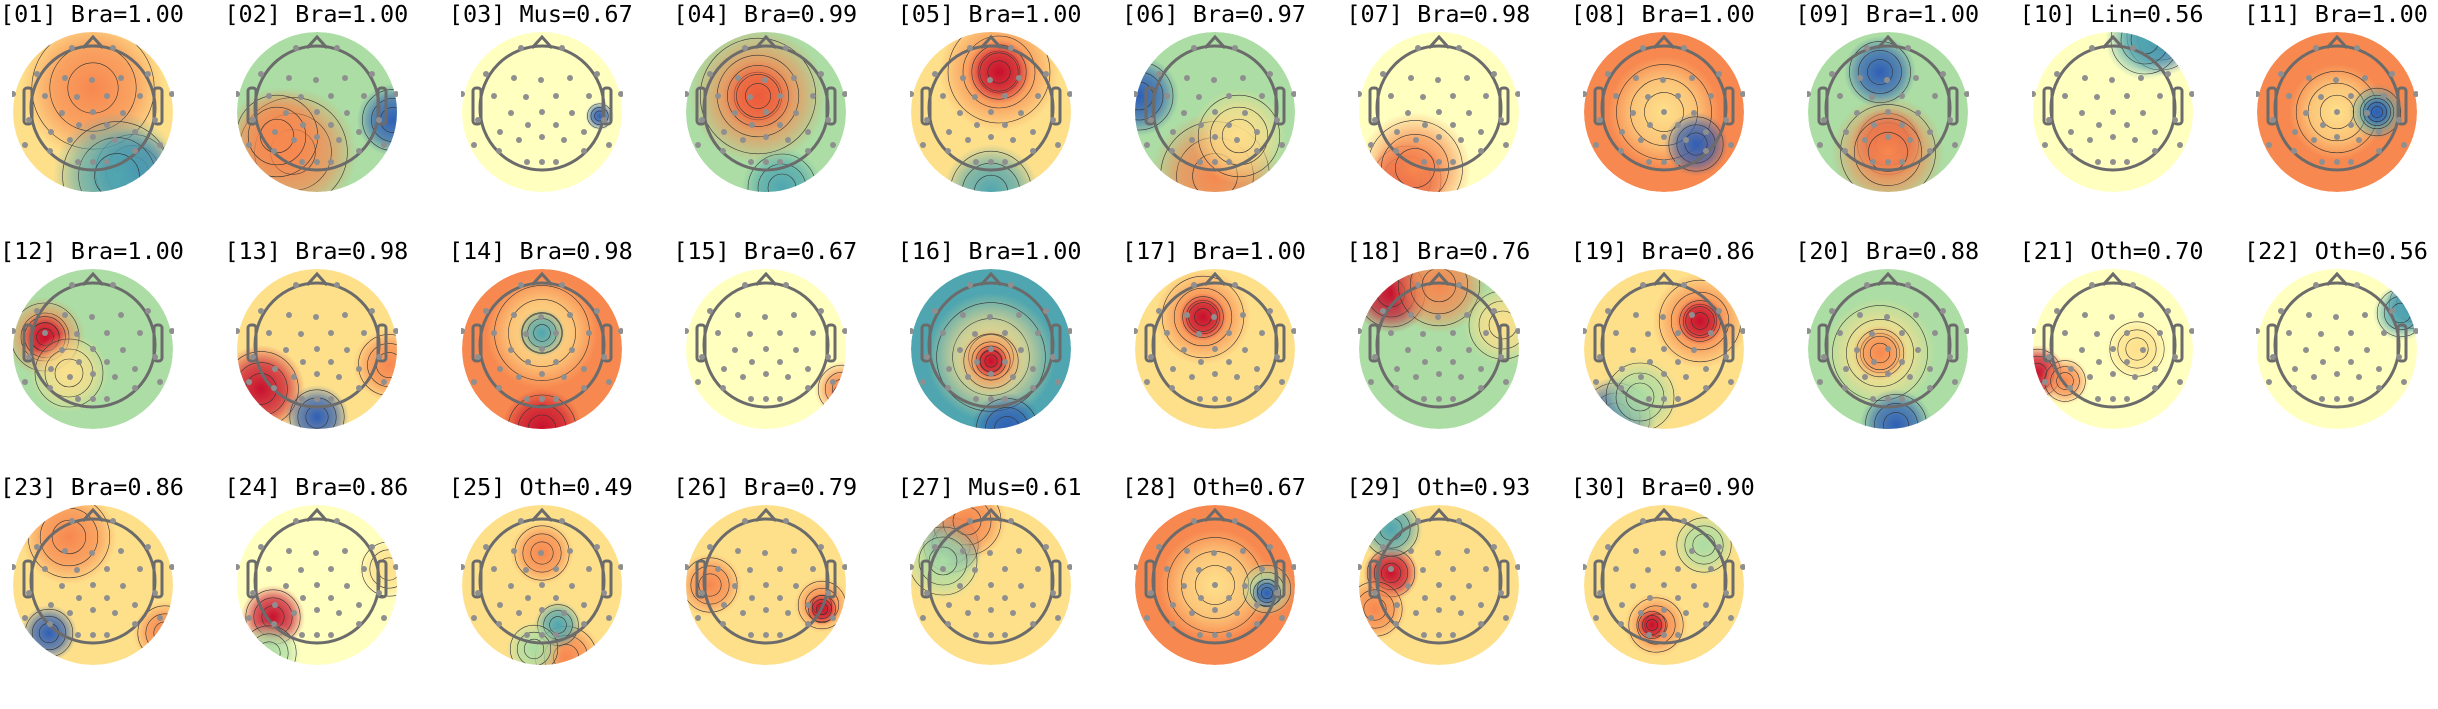  What do you see at coordinates (785, 118) in the screenshot?
I see `topomap-04: [04] Bra=0.99` at bounding box center [785, 118].